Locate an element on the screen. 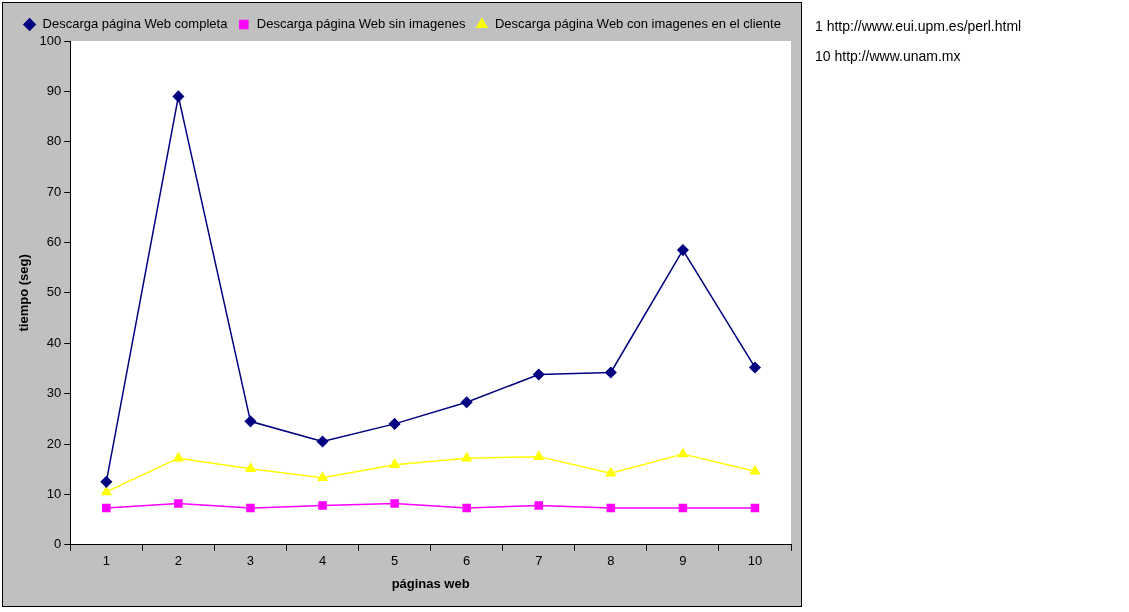 Image resolution: width=1129 pixels, height=612 pixels. y-axis-title: tiempo (seg) is located at coordinates (24, 293).